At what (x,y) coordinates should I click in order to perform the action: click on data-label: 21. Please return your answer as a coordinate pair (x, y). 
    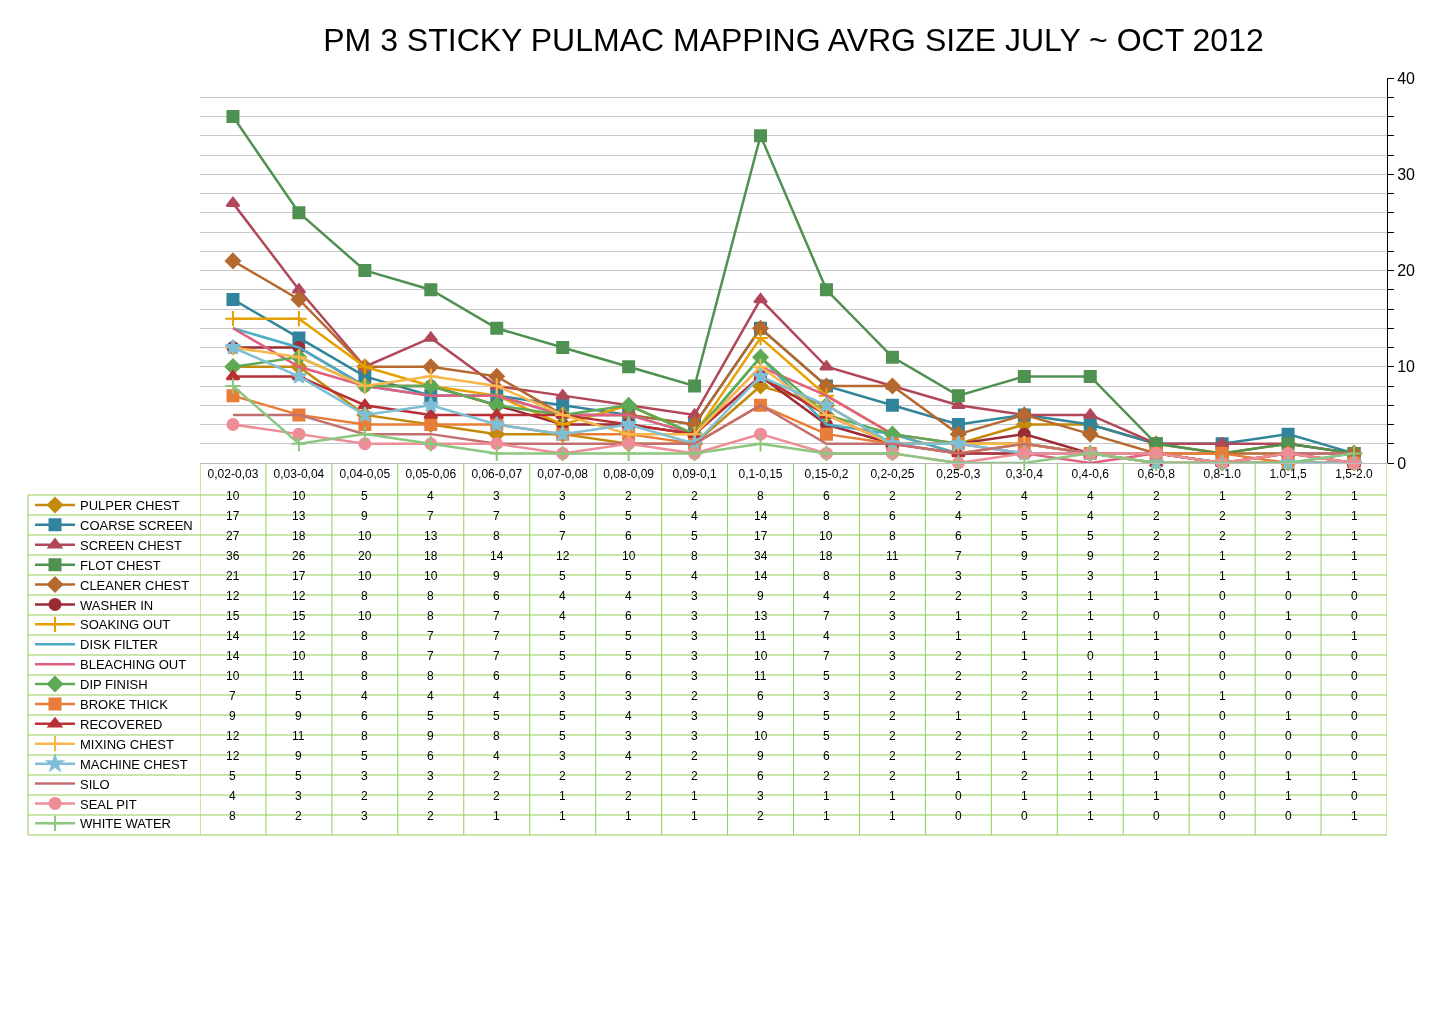
    Looking at the image, I should click on (233, 576).